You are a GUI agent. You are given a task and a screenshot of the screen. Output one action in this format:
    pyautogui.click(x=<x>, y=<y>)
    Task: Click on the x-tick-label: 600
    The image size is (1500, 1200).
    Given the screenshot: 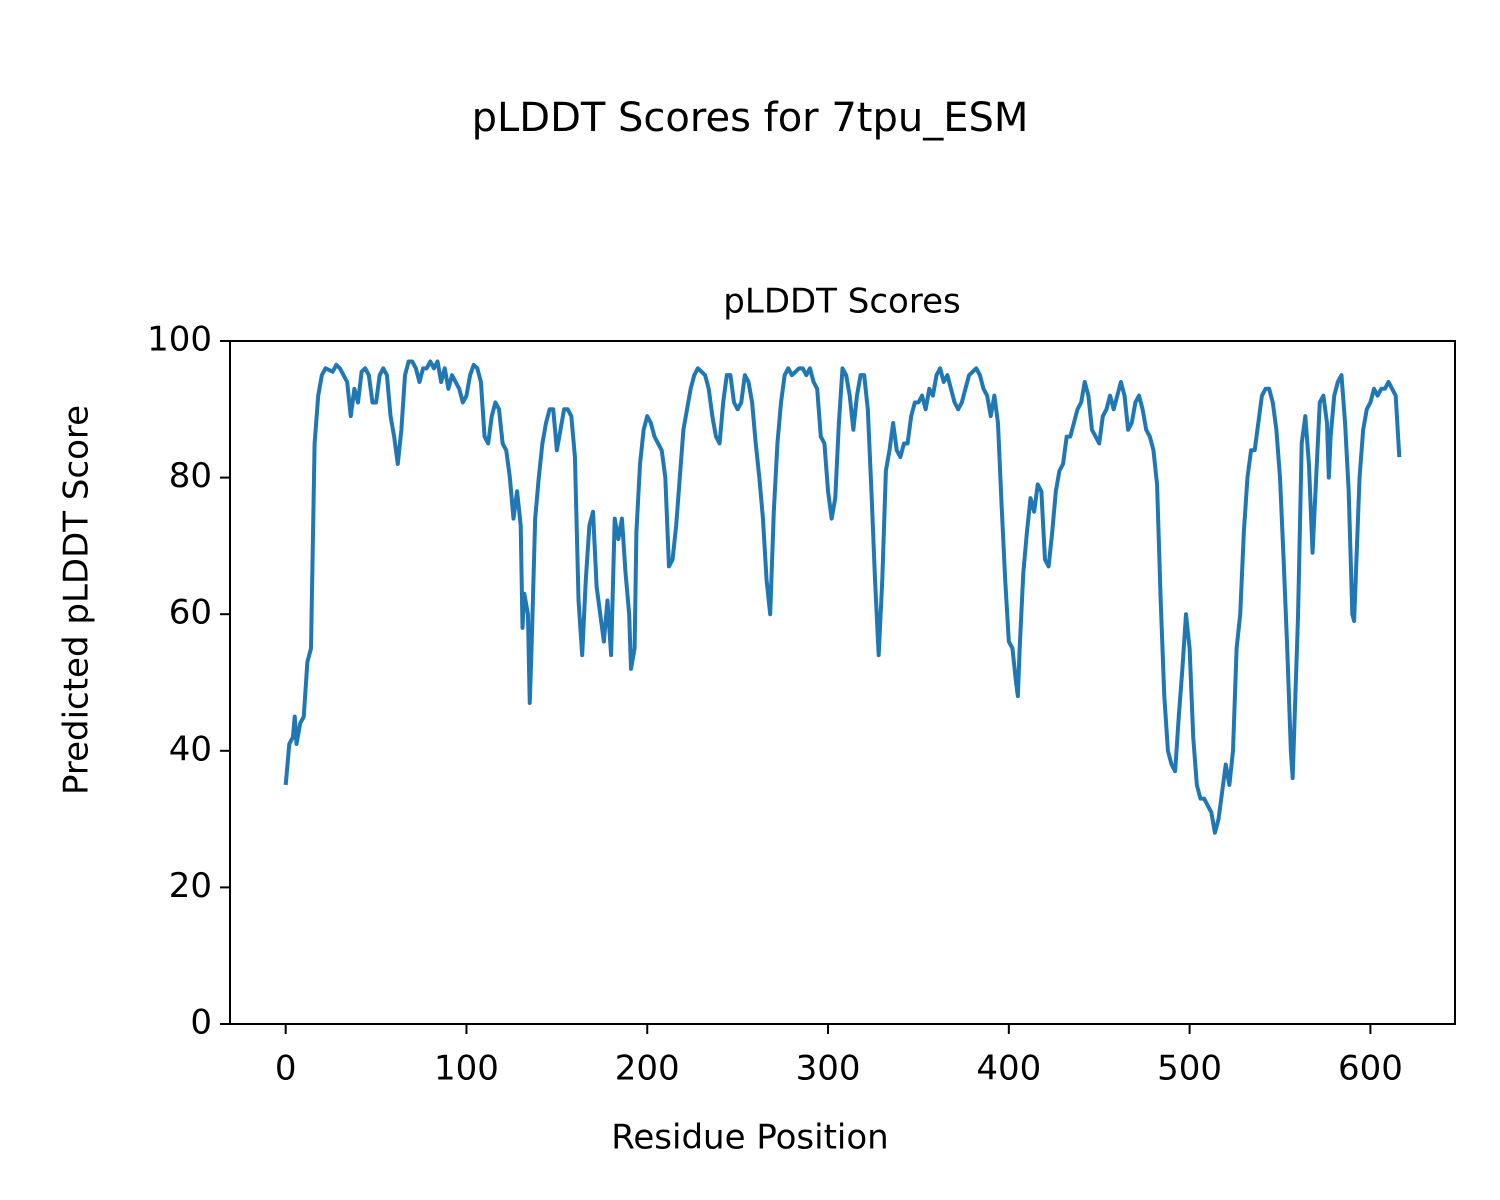 What is the action you would take?
    pyautogui.click(x=1370, y=1069)
    